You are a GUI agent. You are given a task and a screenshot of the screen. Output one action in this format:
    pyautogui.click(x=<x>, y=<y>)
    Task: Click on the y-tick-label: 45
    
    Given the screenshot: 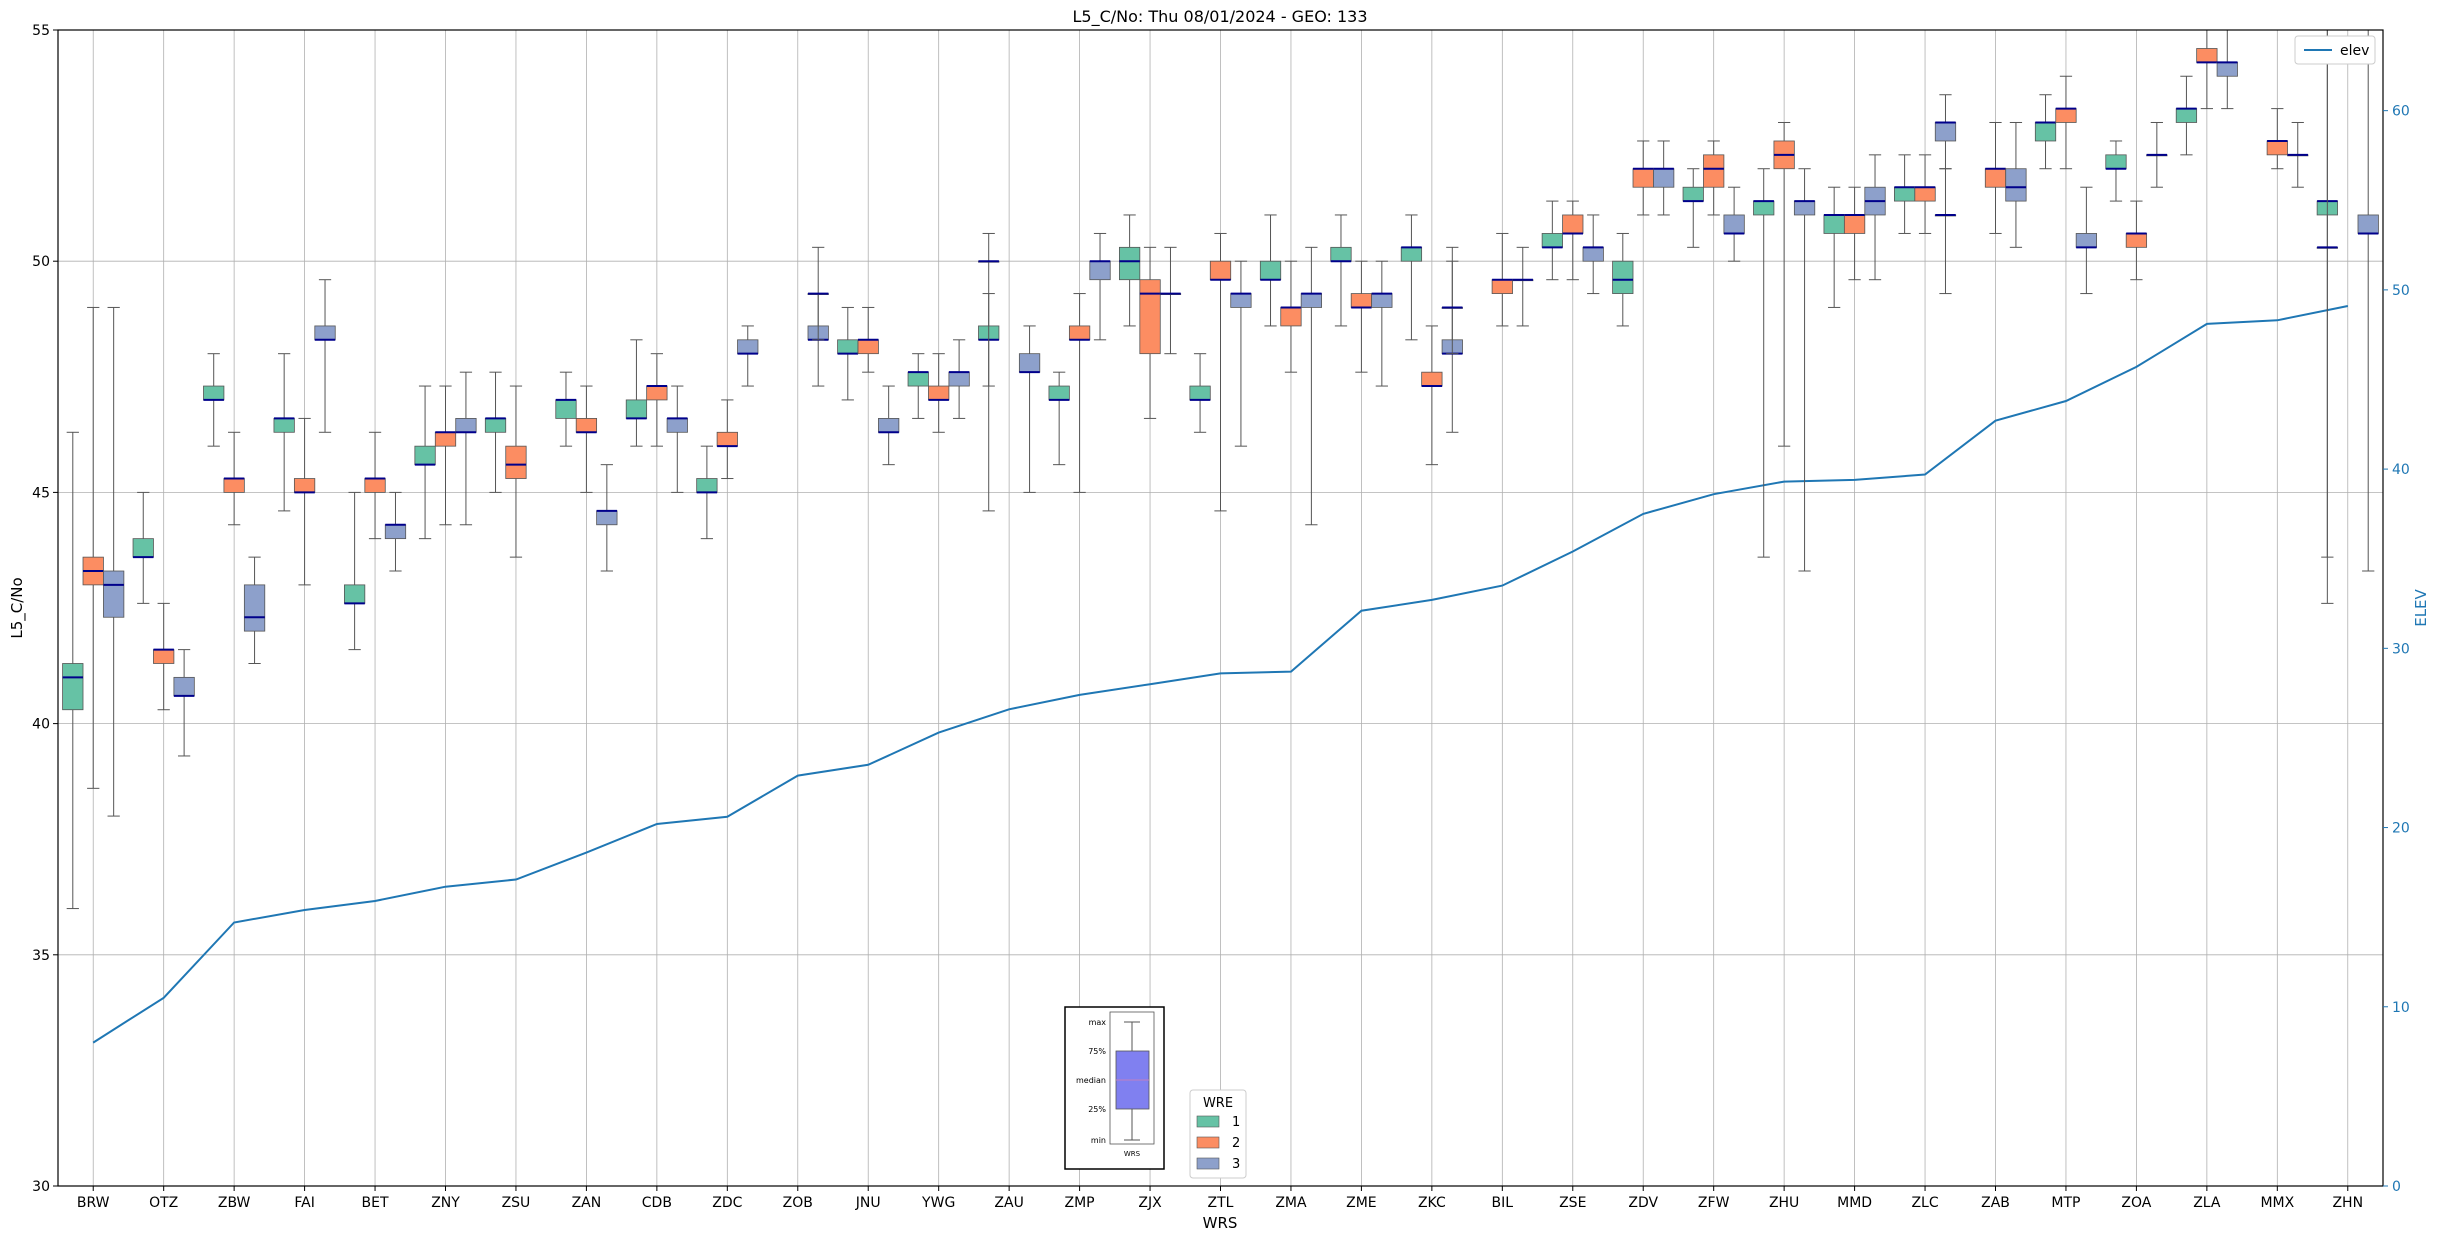 What is the action you would take?
    pyautogui.click(x=41, y=493)
    